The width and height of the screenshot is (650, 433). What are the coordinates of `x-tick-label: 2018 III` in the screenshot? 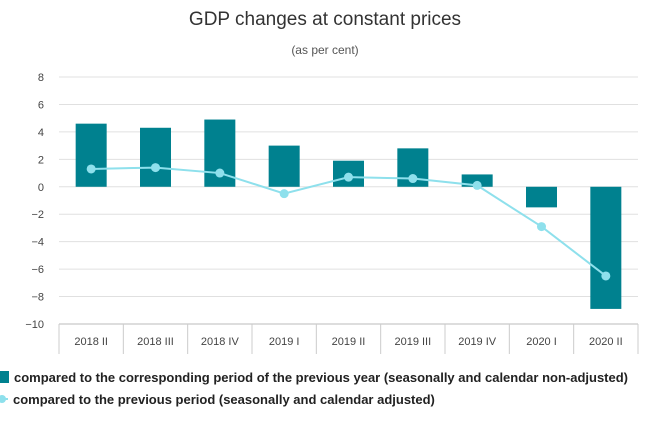 It's located at (155, 342).